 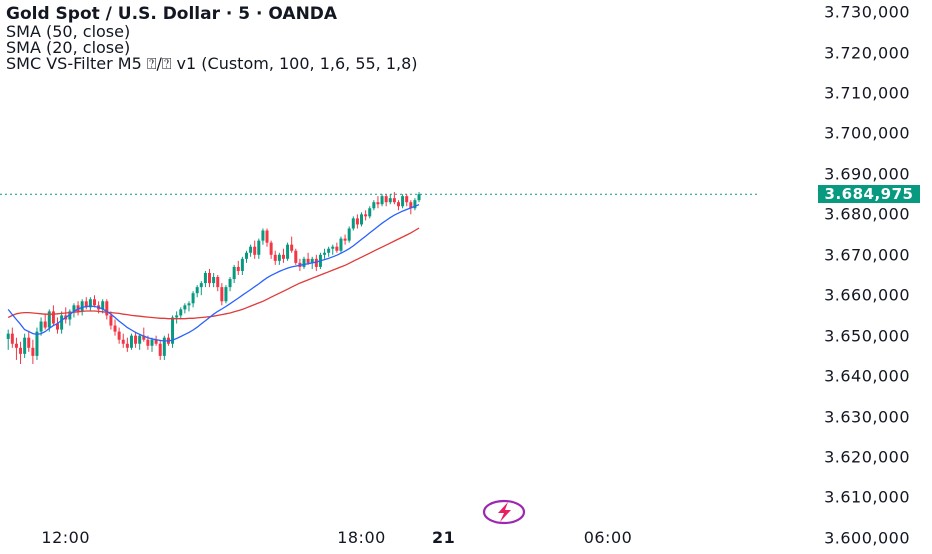 I want to click on sma20-line, so click(x=213, y=272).